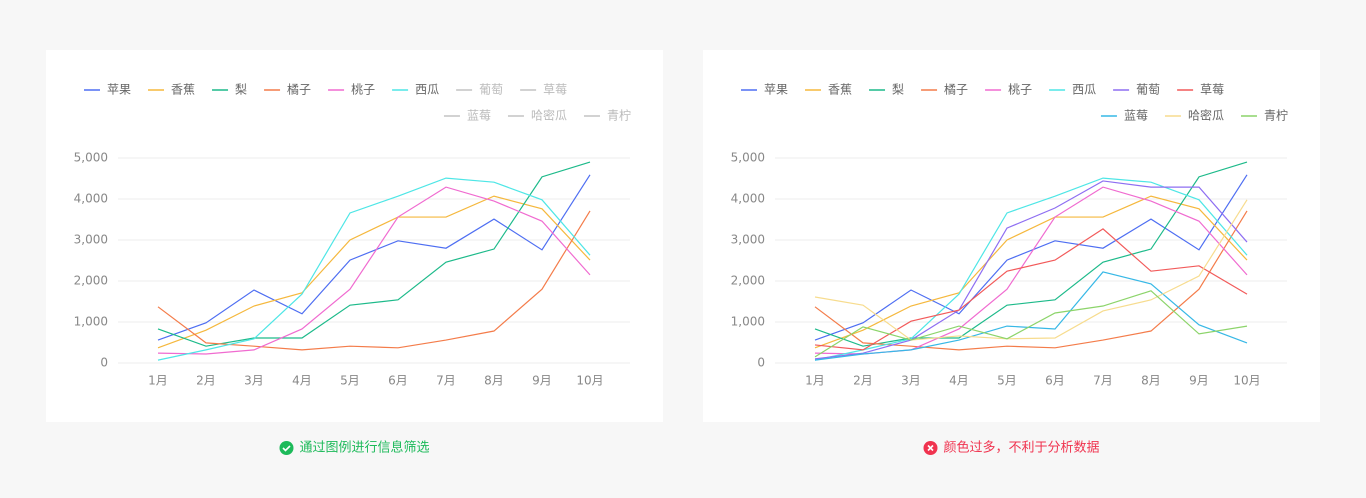 This screenshot has height=498, width=1366. Describe the element at coordinates (364, 448) in the screenshot. I see `caption-text: 通过图例进行信息筛选` at that location.